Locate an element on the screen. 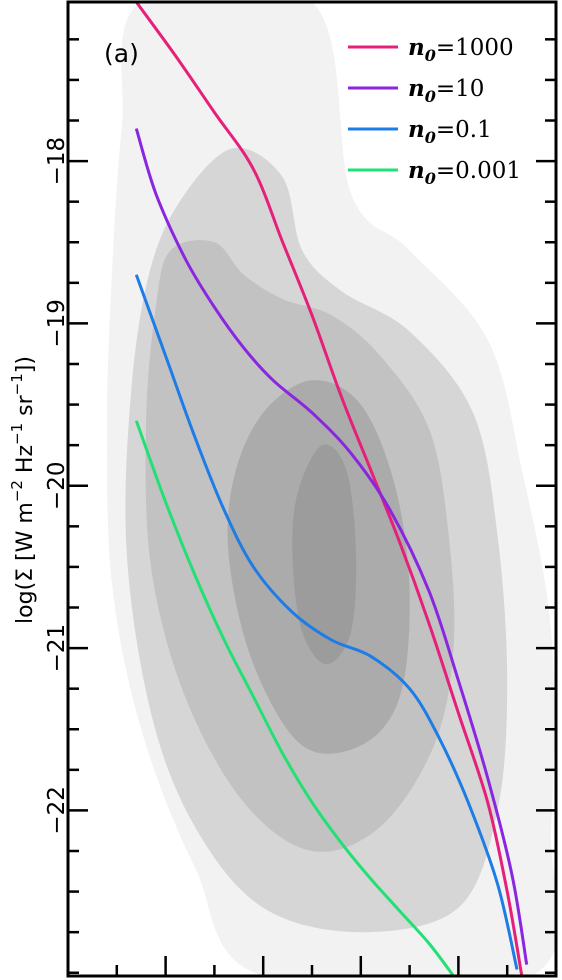 This screenshot has height=980, width=562. legend-value: =0.1 is located at coordinates (464, 130).